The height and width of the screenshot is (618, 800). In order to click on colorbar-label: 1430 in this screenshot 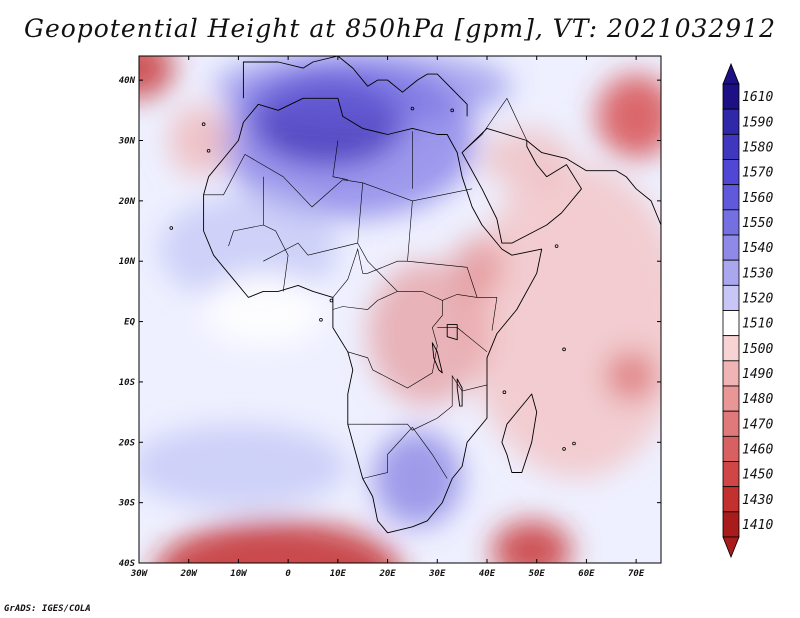, I will do `click(757, 500)`.